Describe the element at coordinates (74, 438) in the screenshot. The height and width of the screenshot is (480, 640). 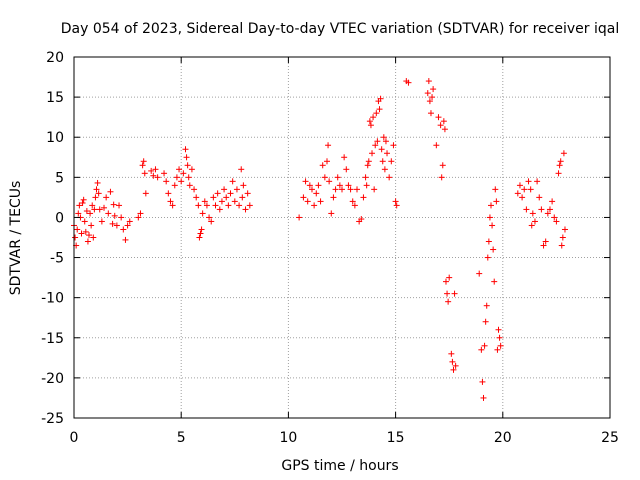
I see `x-tick-label: 0` at that location.